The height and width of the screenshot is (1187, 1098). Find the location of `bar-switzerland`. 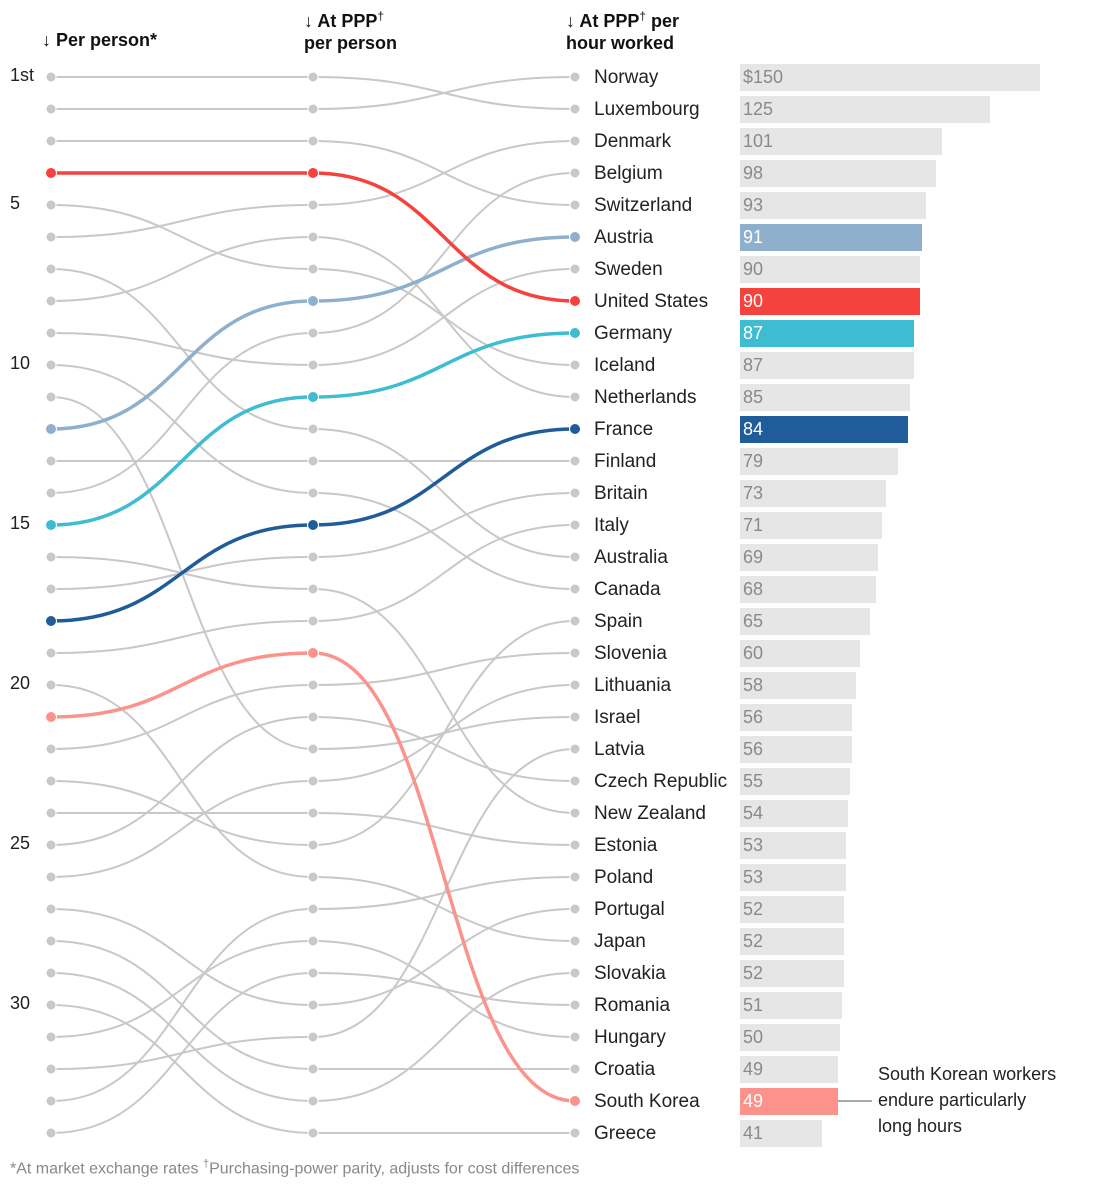

bar-switzerland is located at coordinates (833, 205).